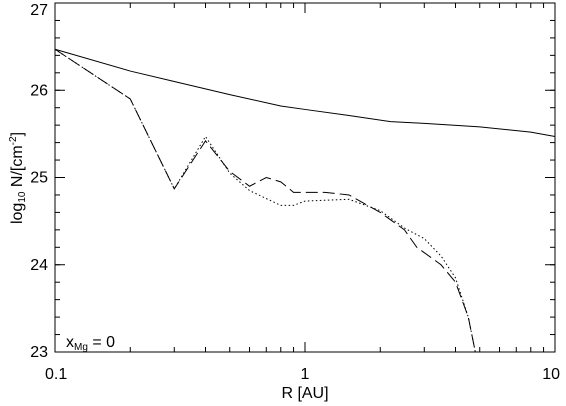  What do you see at coordinates (304, 393) in the screenshot?
I see `x-axis-label: R [AU]` at bounding box center [304, 393].